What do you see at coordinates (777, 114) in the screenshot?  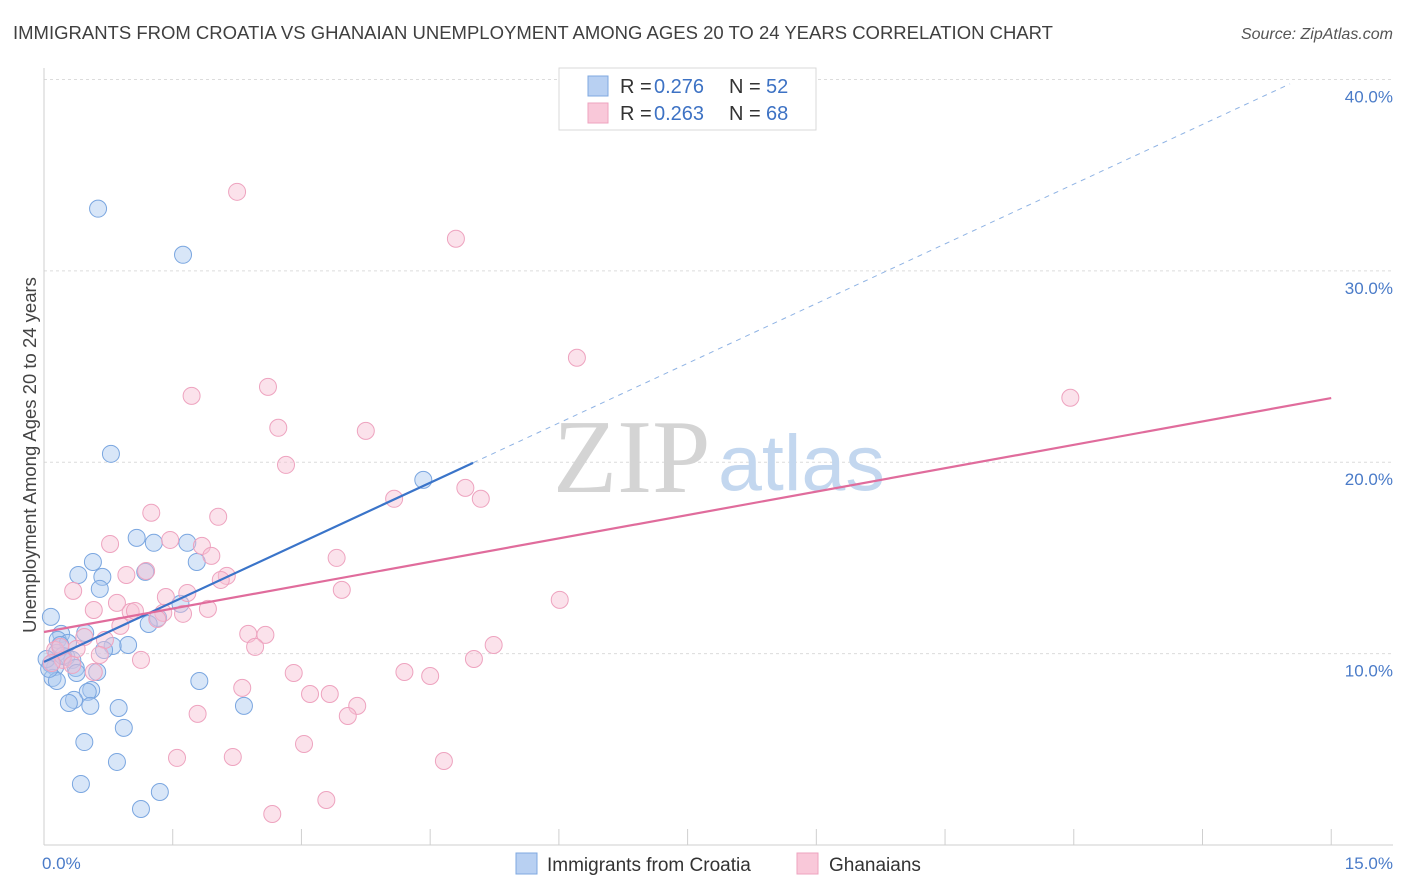 I see `legend-n-value-ghanaians: 68` at bounding box center [777, 114].